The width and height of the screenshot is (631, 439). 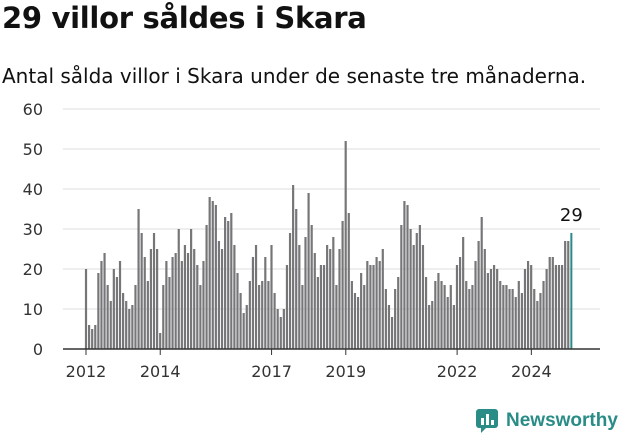 What do you see at coordinates (531, 371) in the screenshot?
I see `x-tick-label: 2024` at bounding box center [531, 371].